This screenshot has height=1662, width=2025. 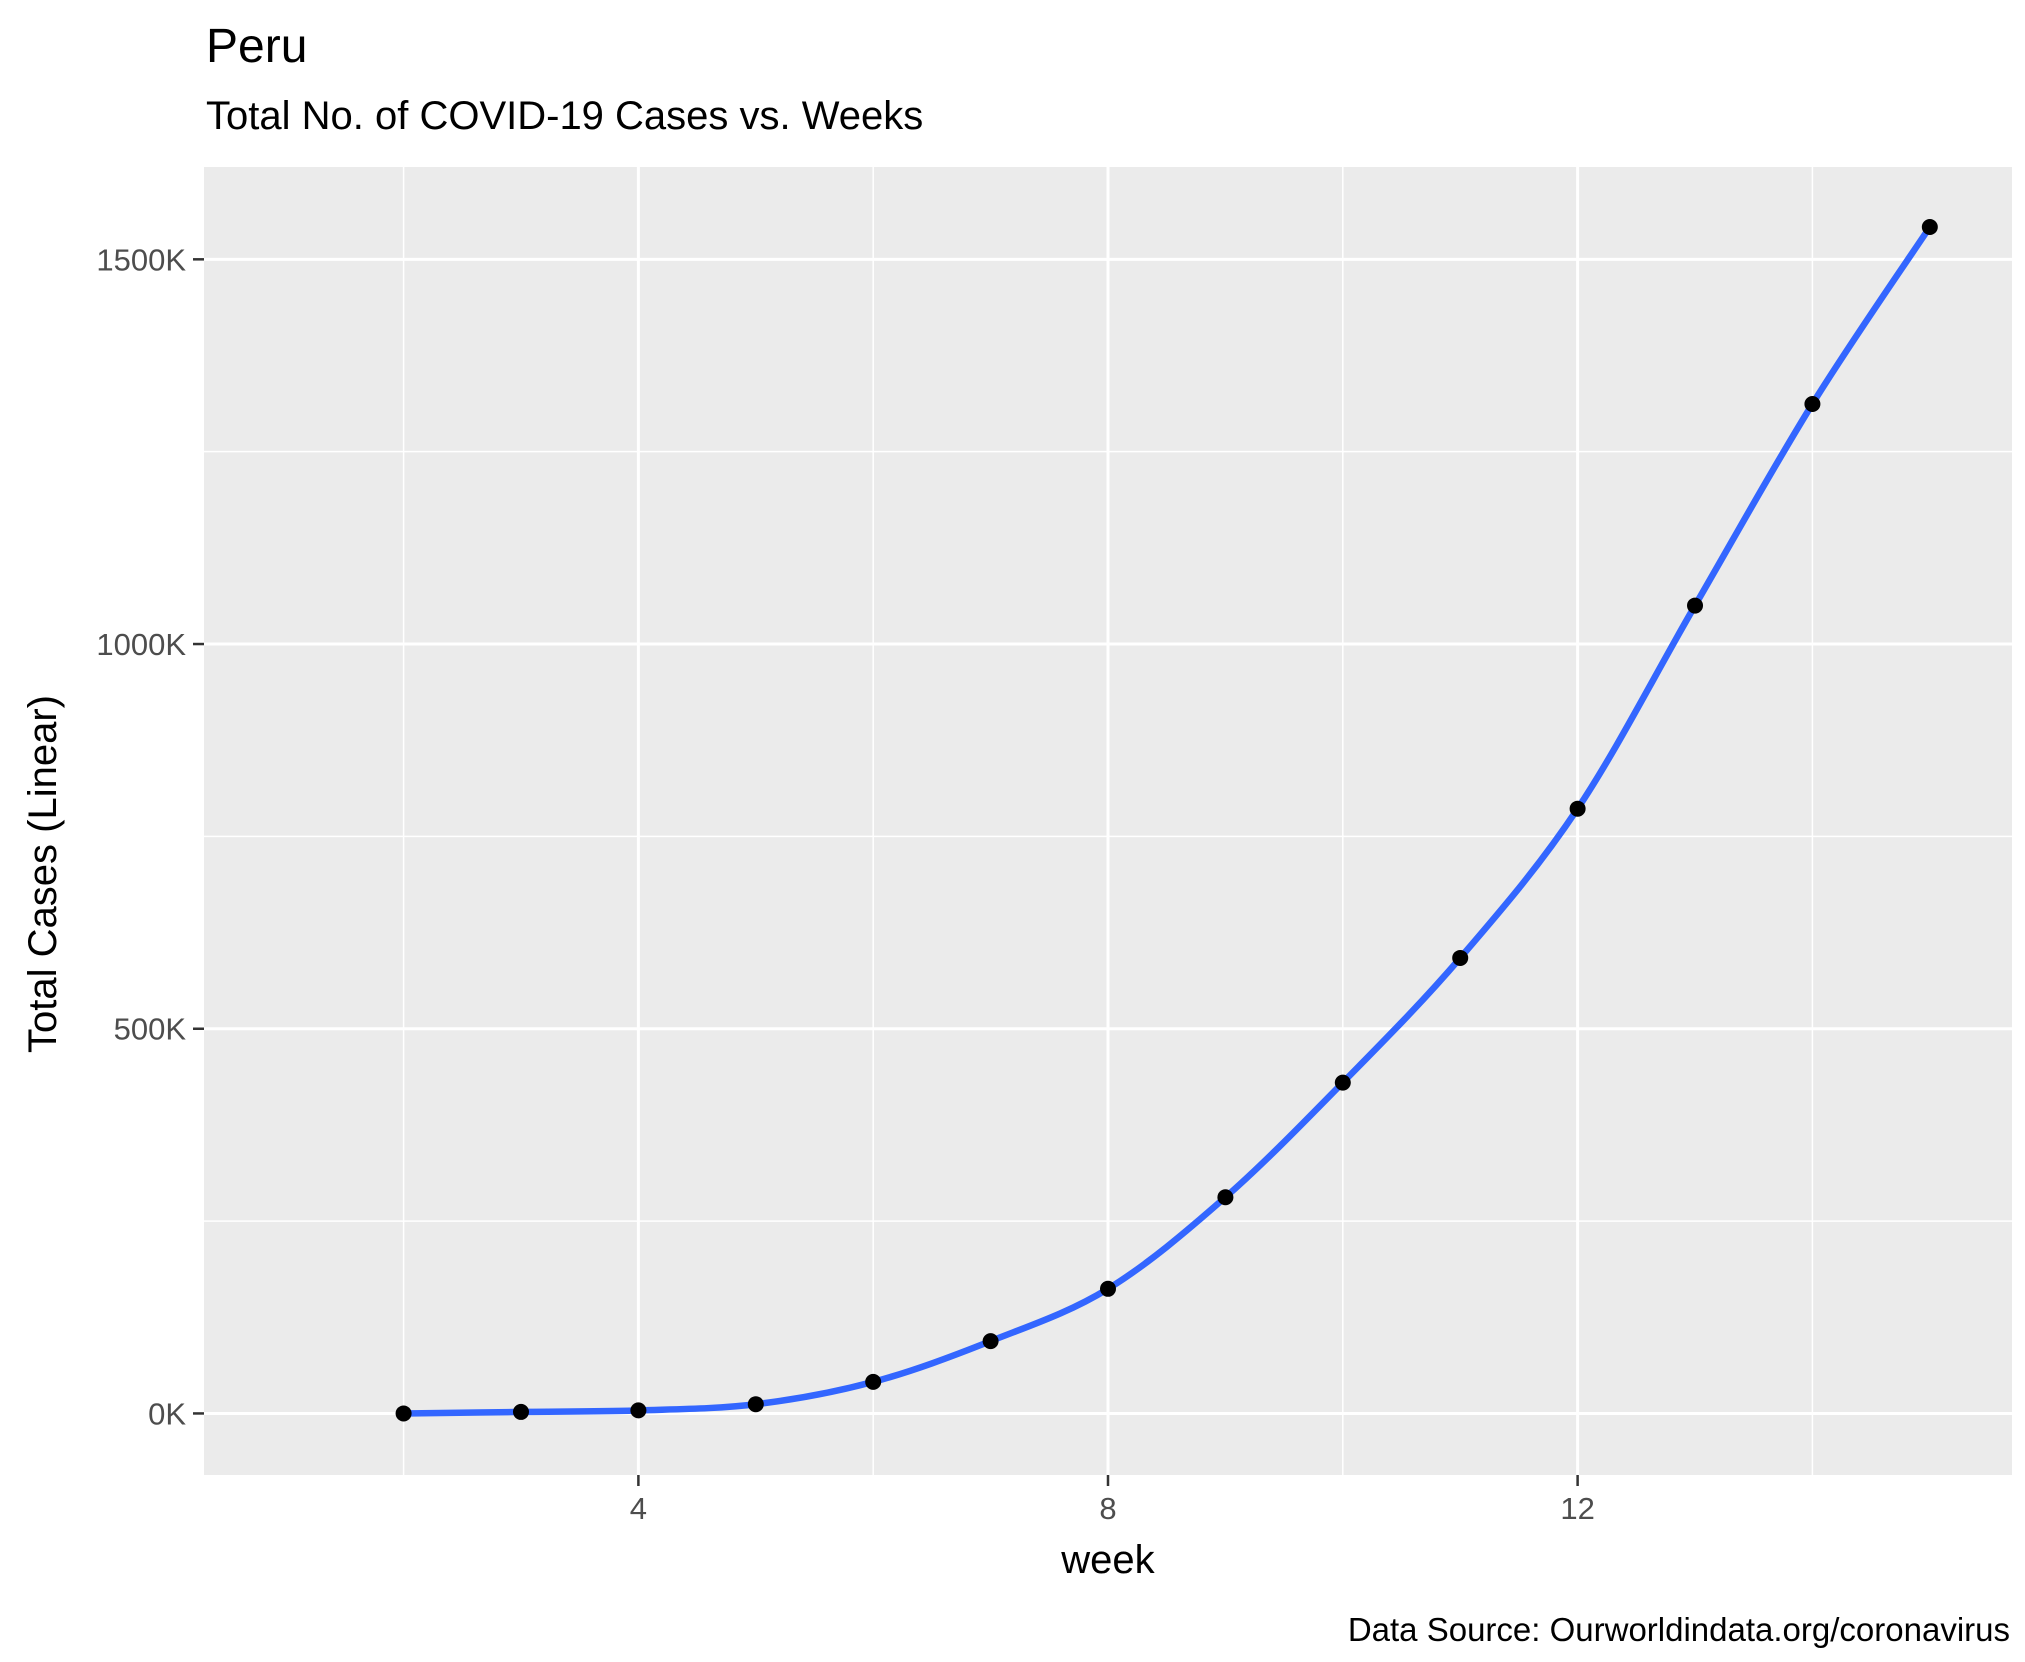 I want to click on x-axis: 4 8 12, so click(x=1112, y=1500).